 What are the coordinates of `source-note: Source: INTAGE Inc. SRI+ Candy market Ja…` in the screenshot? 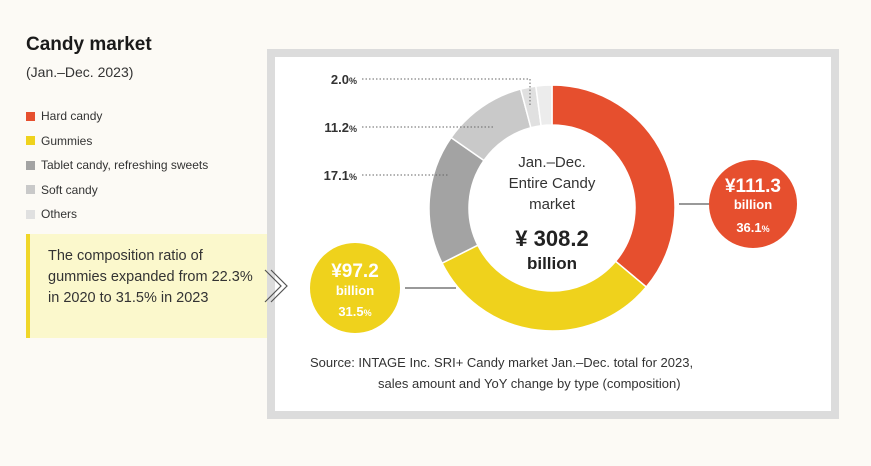 It's located at (560, 373).